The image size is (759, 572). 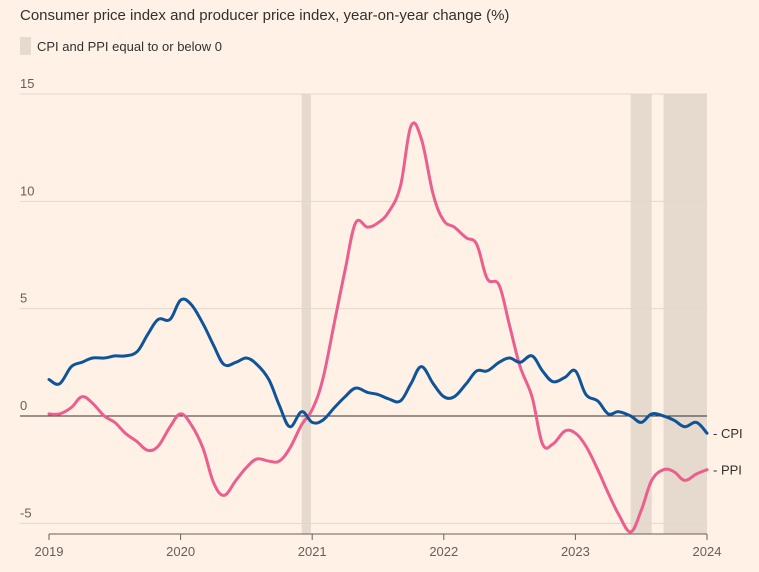 I want to click on x-tick-label: 2022, so click(x=443, y=551).